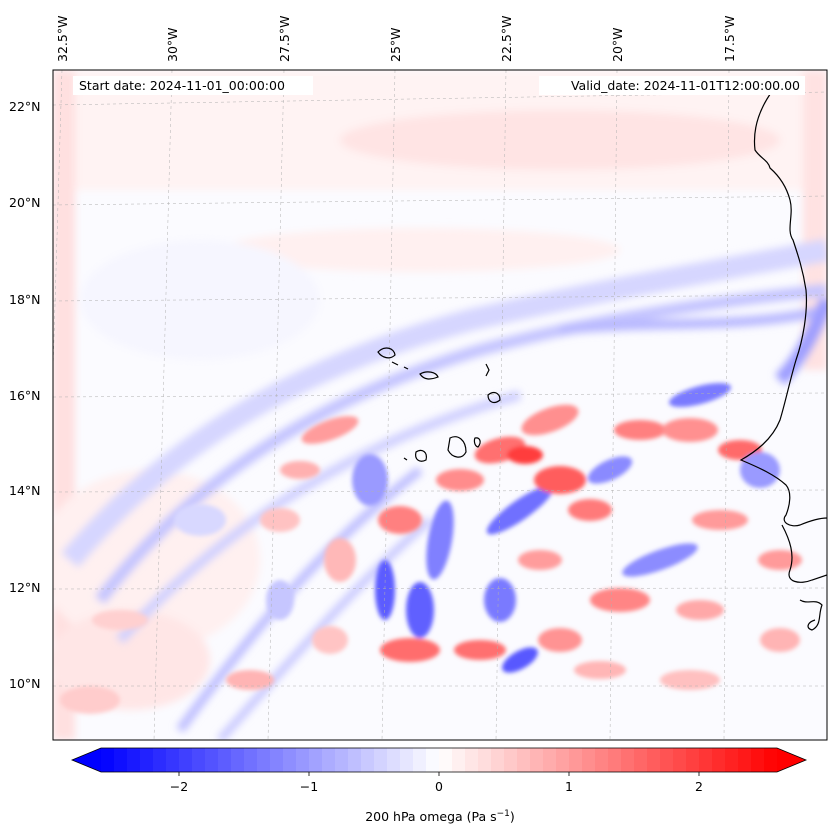  Describe the element at coordinates (569, 786) in the screenshot. I see `colorbar-tick-label-3: 1` at that location.